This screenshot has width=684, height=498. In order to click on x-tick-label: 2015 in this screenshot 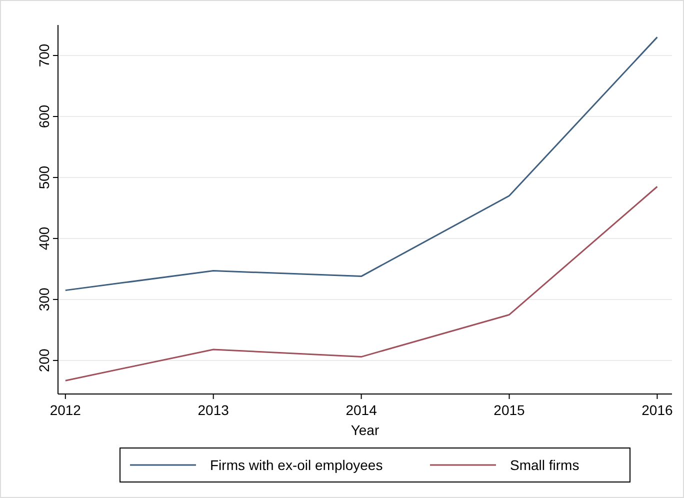, I will do `click(510, 410)`.